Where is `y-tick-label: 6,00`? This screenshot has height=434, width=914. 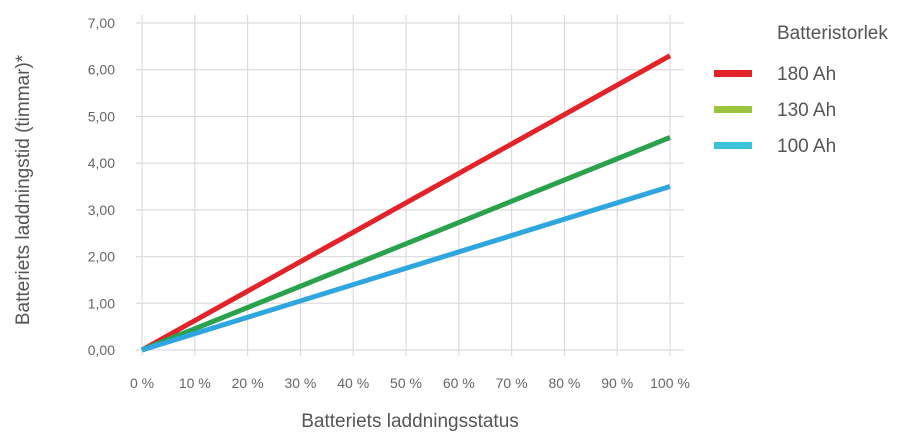 y-tick-label: 6,00 is located at coordinates (101, 70).